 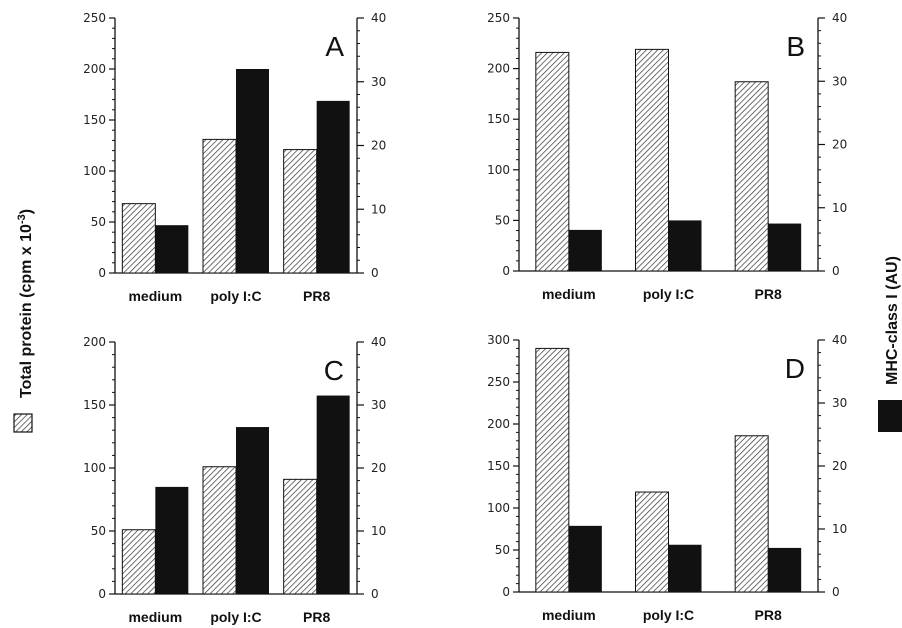 What do you see at coordinates (334, 46) in the screenshot?
I see `panel-label: A` at bounding box center [334, 46].